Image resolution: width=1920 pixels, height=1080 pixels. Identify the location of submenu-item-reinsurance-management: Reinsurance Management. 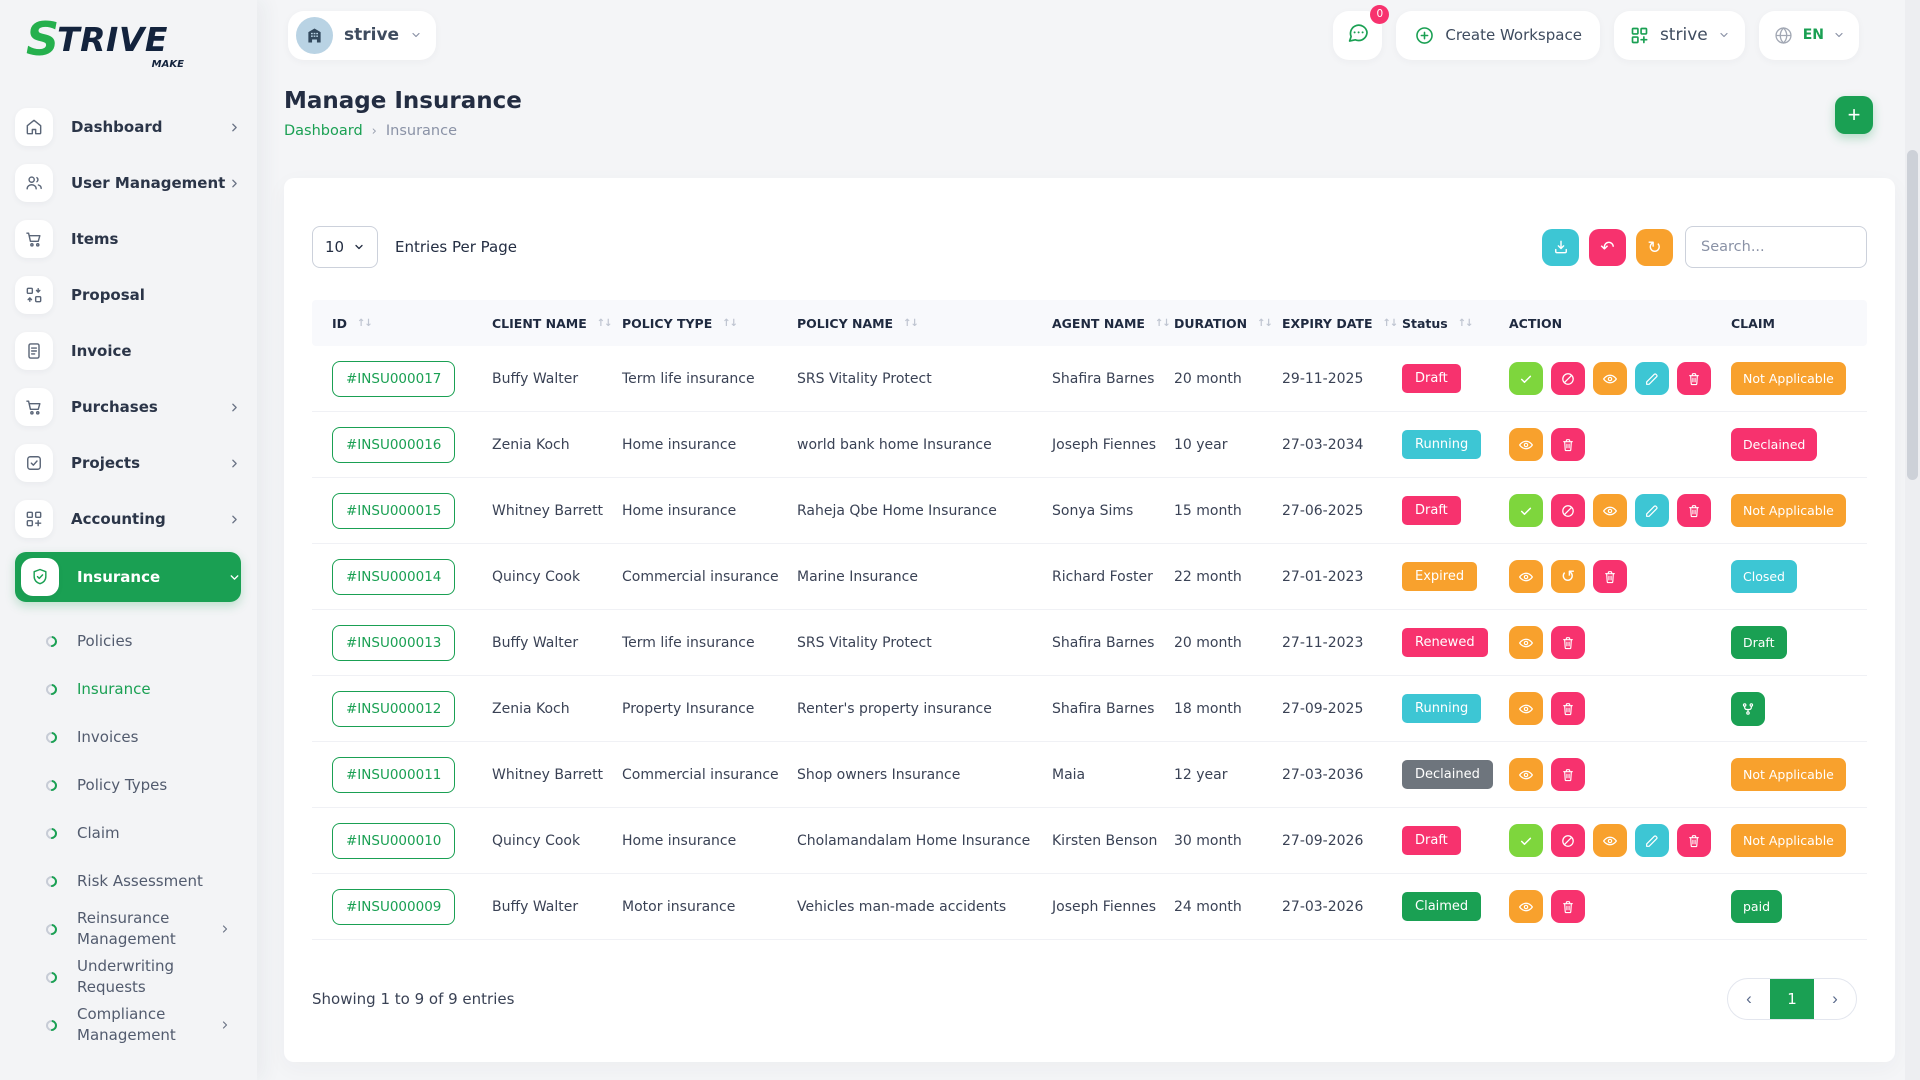
(128, 929).